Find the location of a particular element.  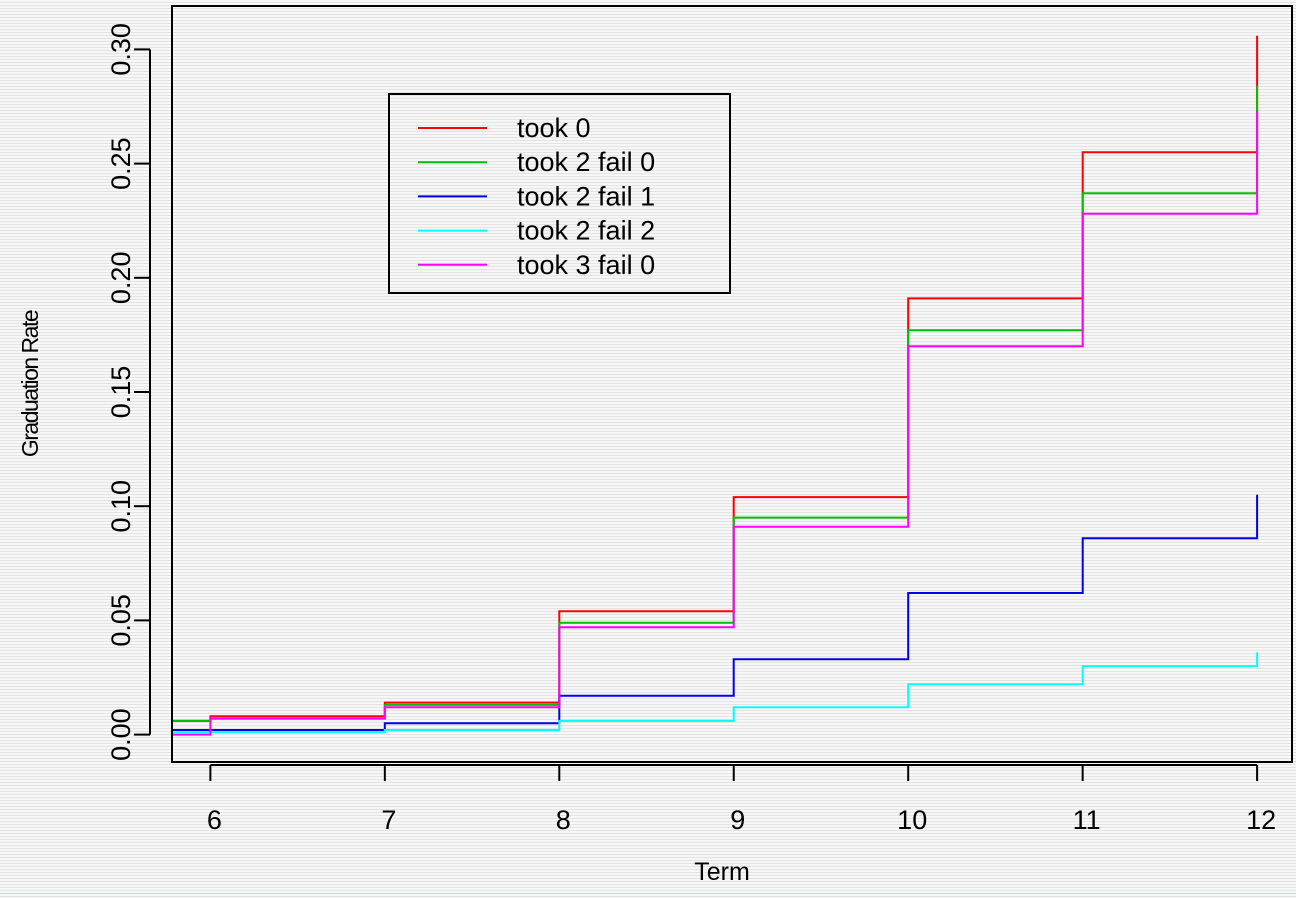

x-axis-title: Term is located at coordinates (722, 872).